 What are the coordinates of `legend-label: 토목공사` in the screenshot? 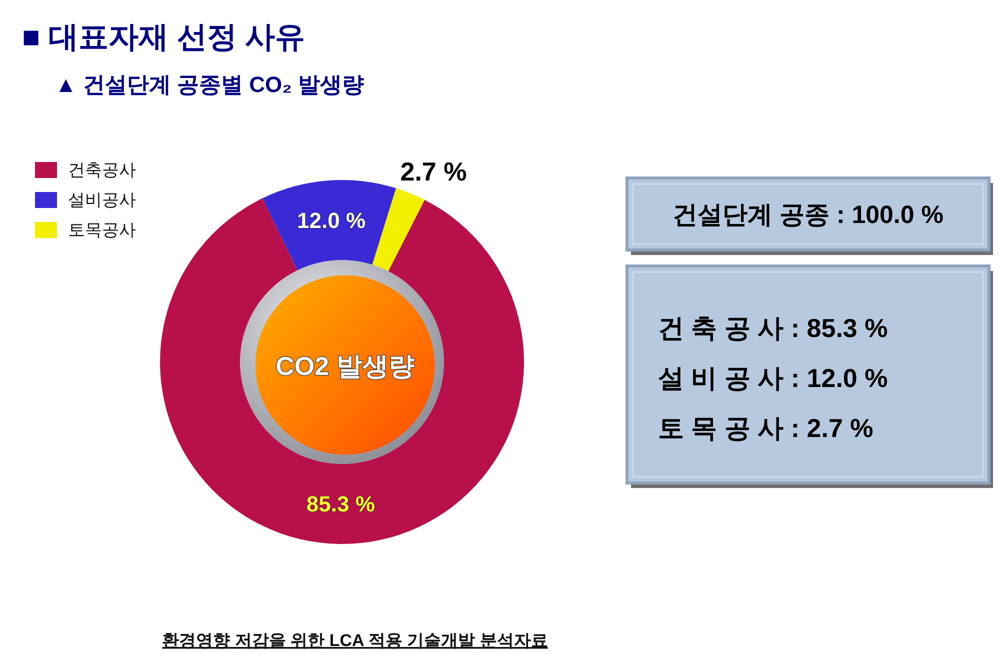 It's located at (102, 230).